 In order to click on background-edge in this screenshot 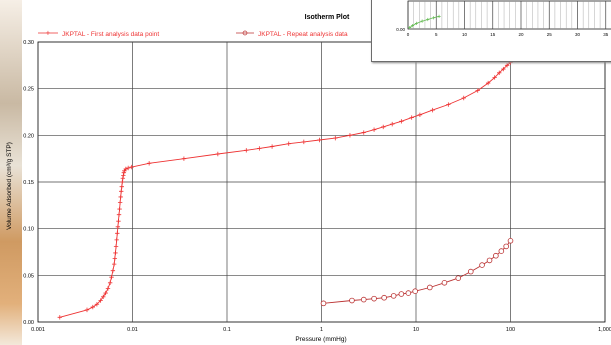, I will do `click(11, 172)`.